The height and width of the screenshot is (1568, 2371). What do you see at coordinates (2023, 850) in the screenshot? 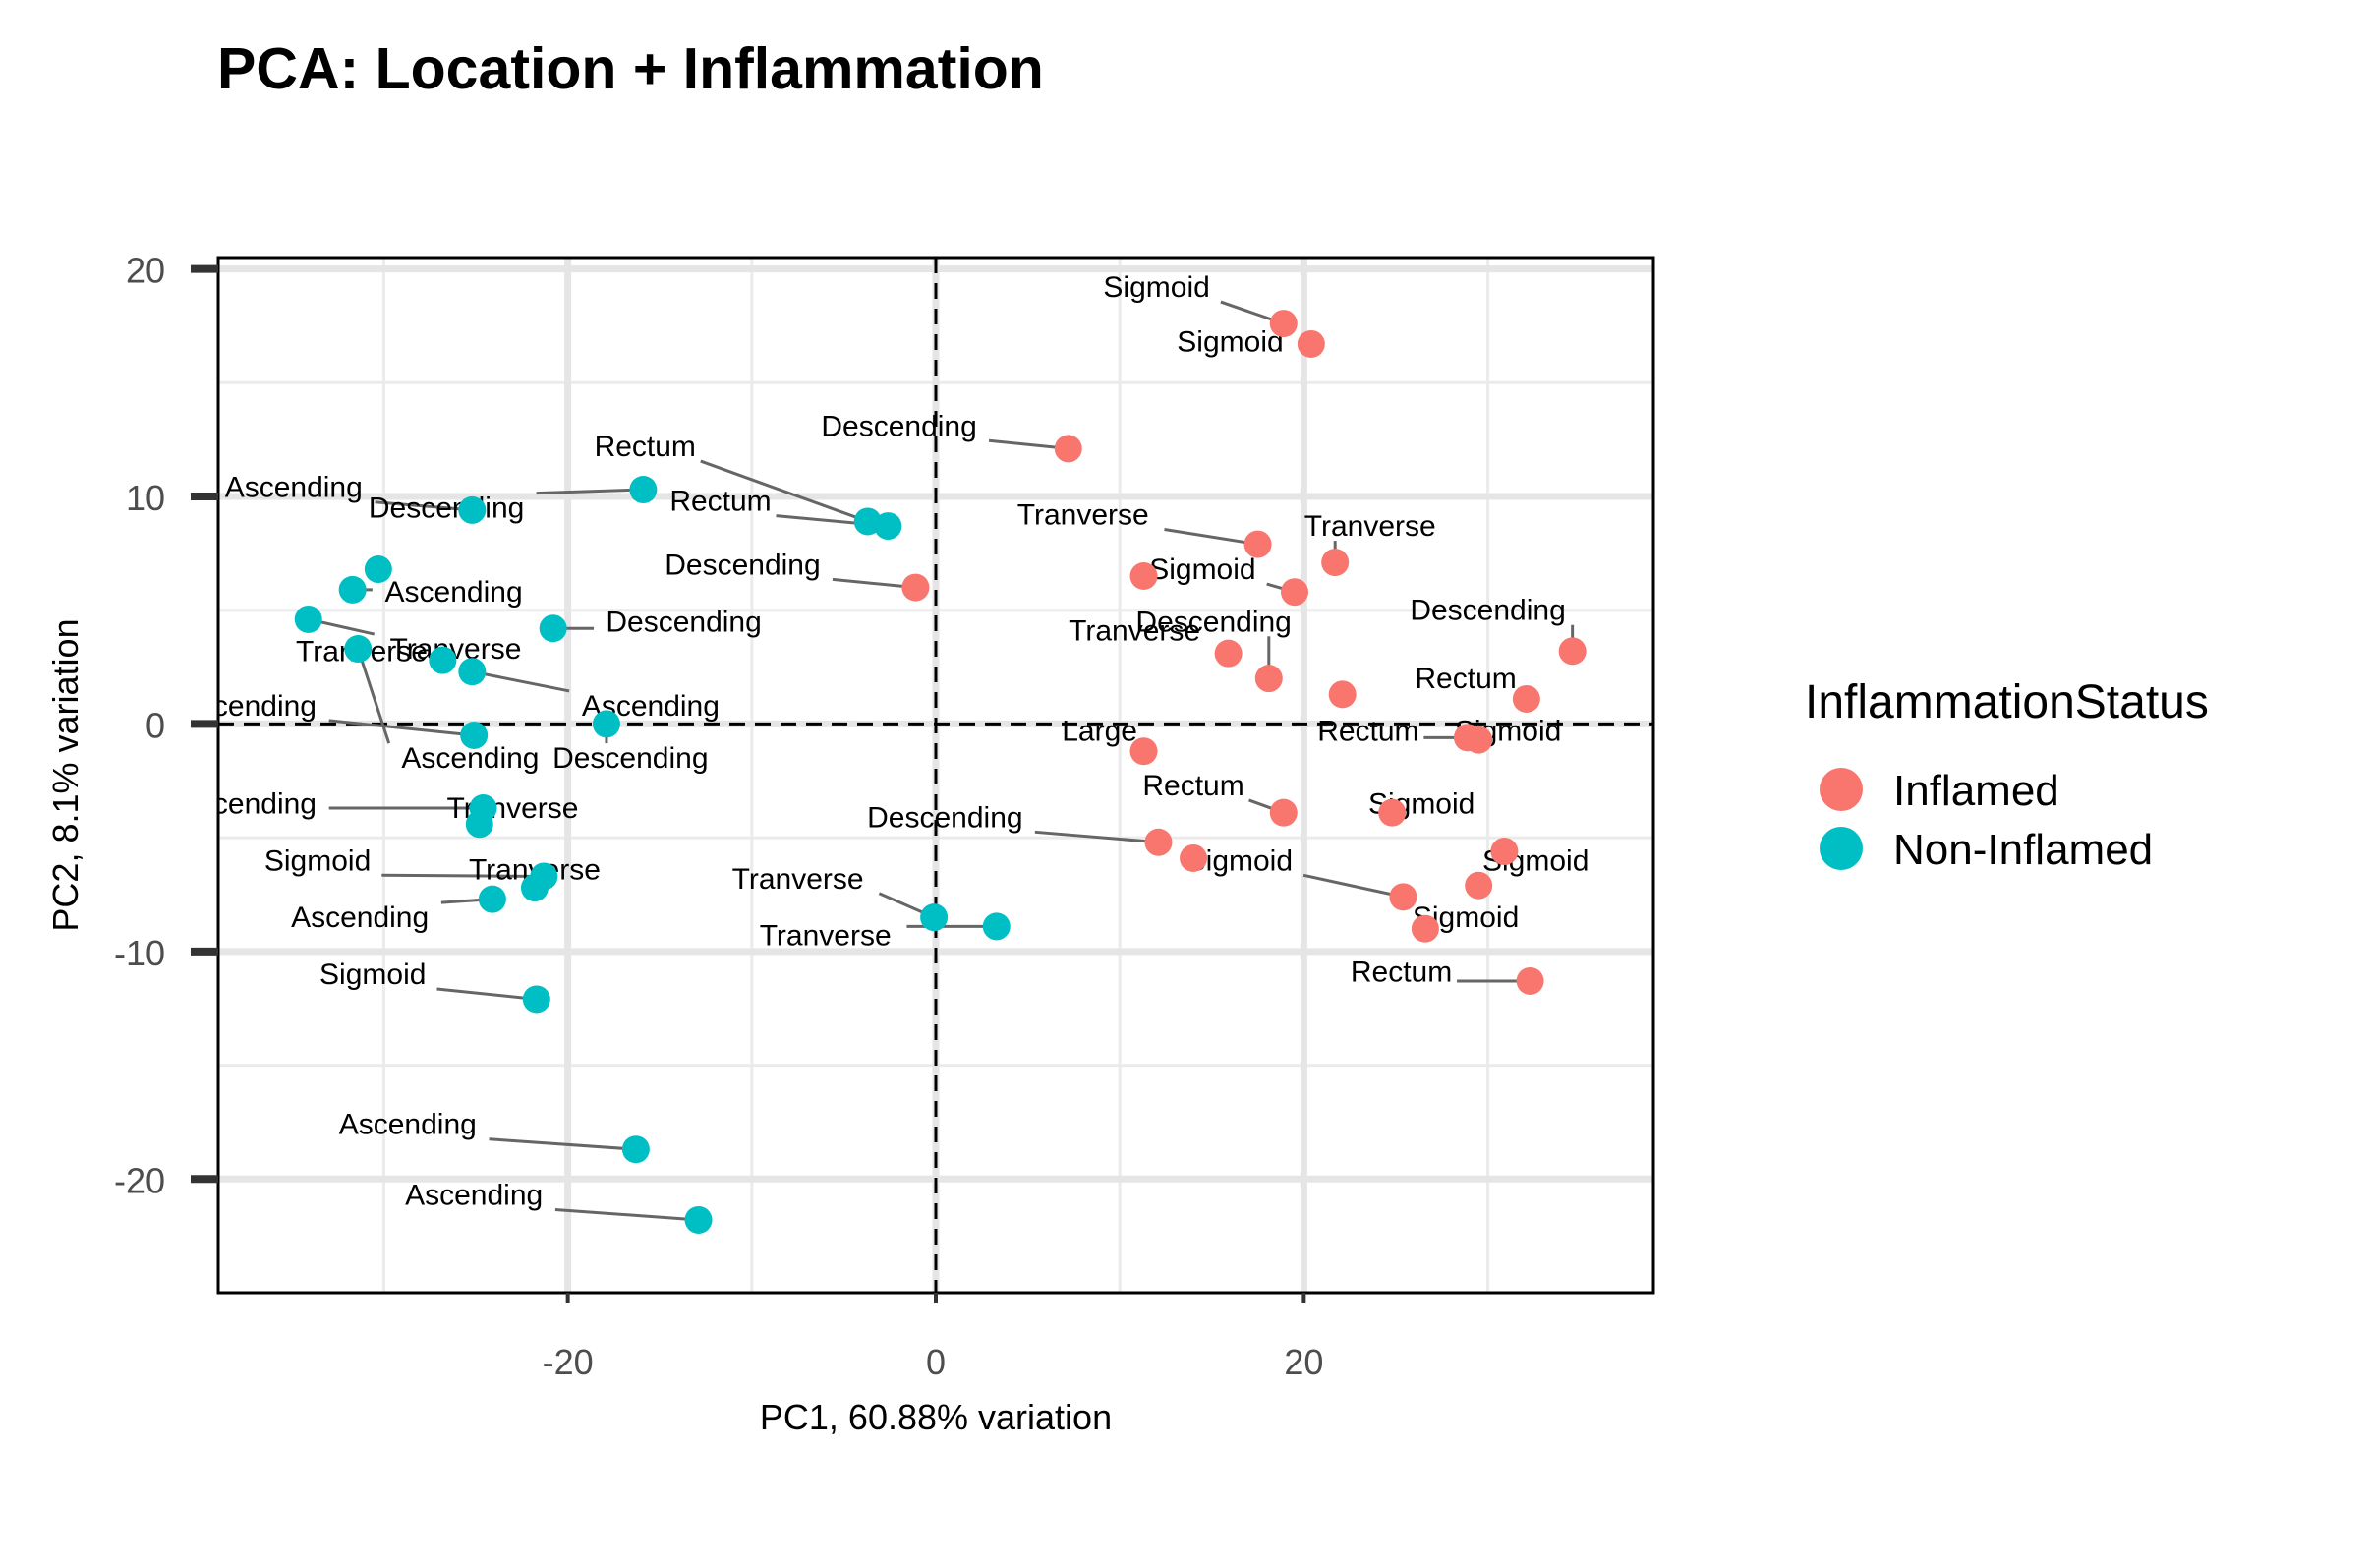
I see `legend-label: Non-Inflamed` at bounding box center [2023, 850].